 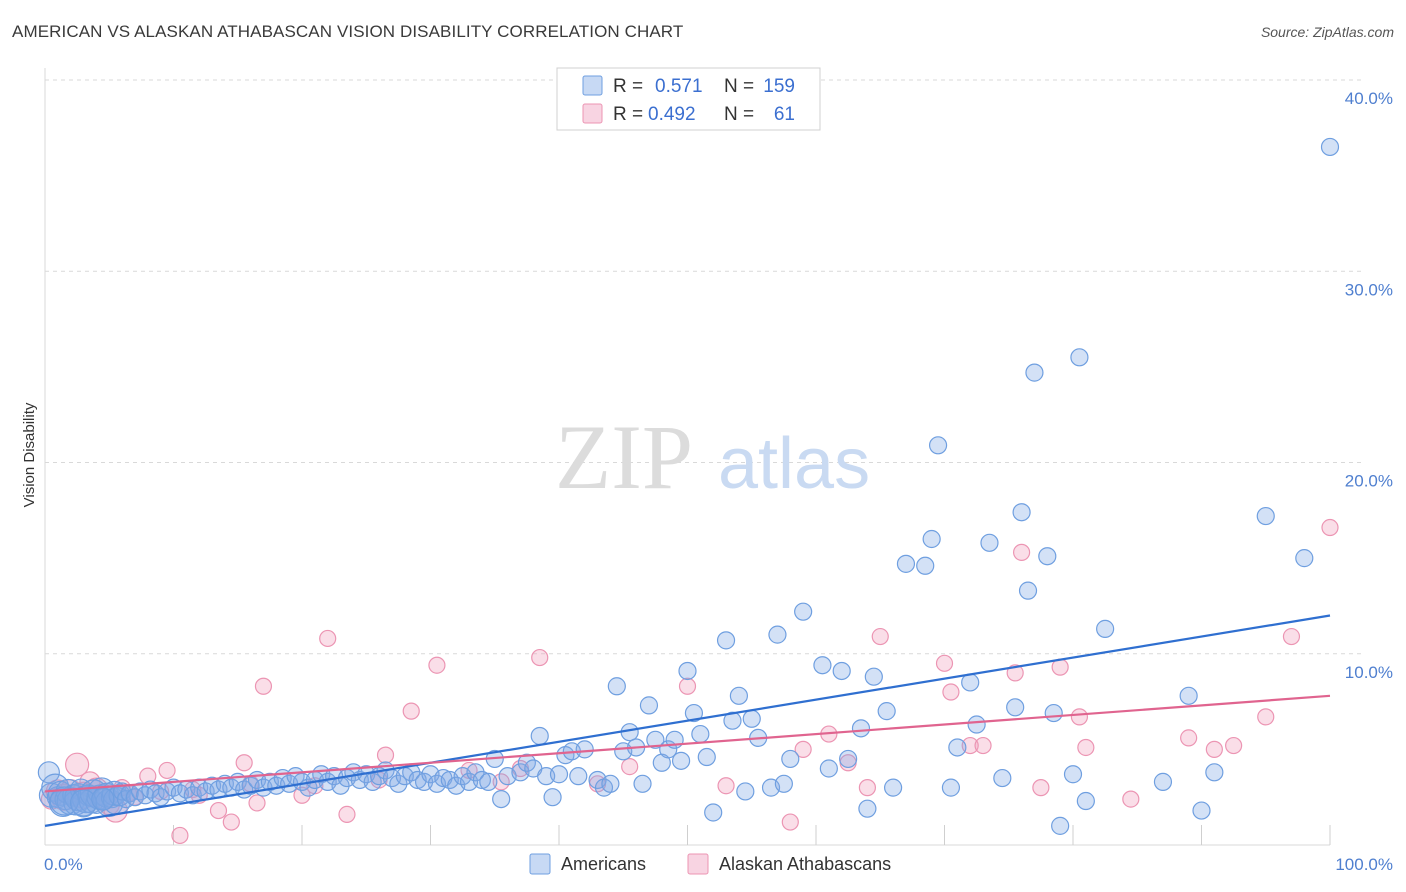 What do you see at coordinates (540, 864) in the screenshot?
I see `bottom-legend-swatch-americans` at bounding box center [540, 864].